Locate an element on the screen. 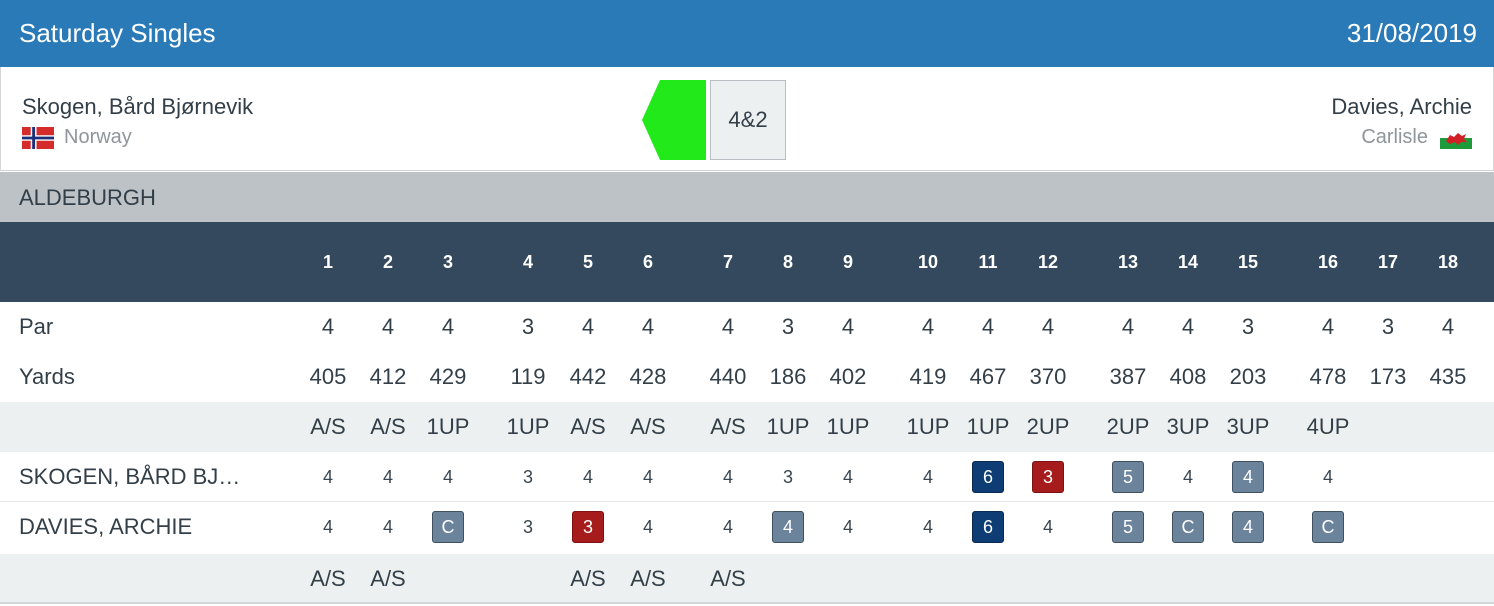 The width and height of the screenshot is (1494, 606). winner-indicator-icon is located at coordinates (674, 120).